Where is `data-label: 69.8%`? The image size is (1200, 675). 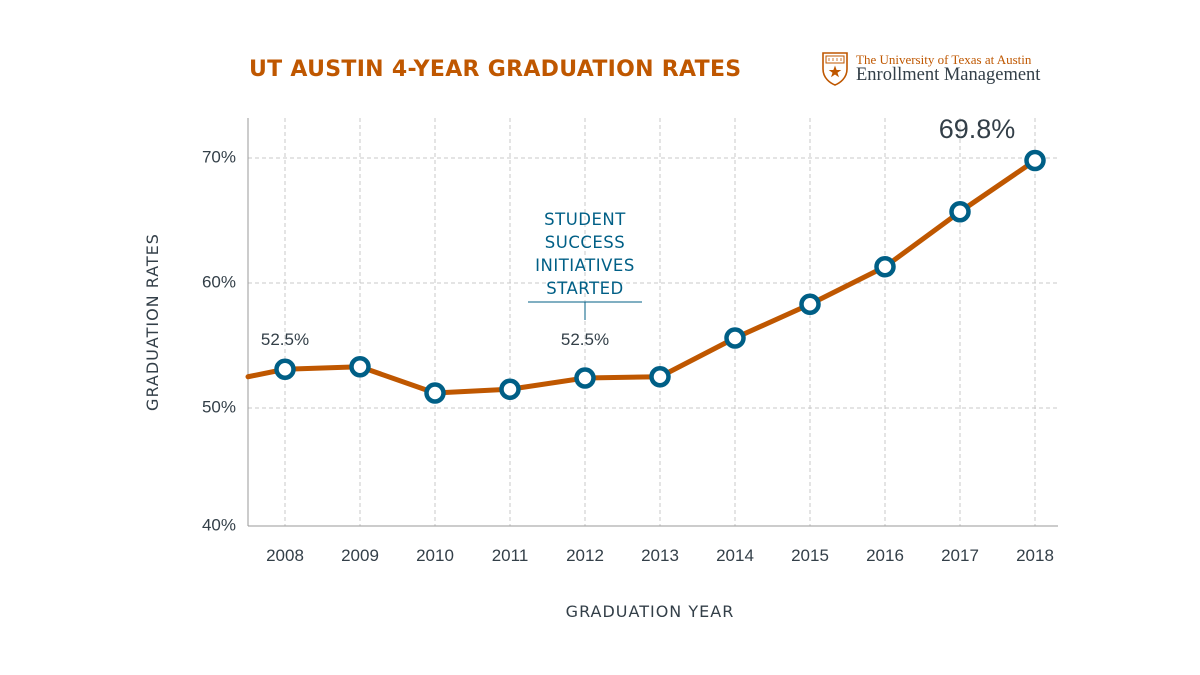
data-label: 69.8% is located at coordinates (977, 129).